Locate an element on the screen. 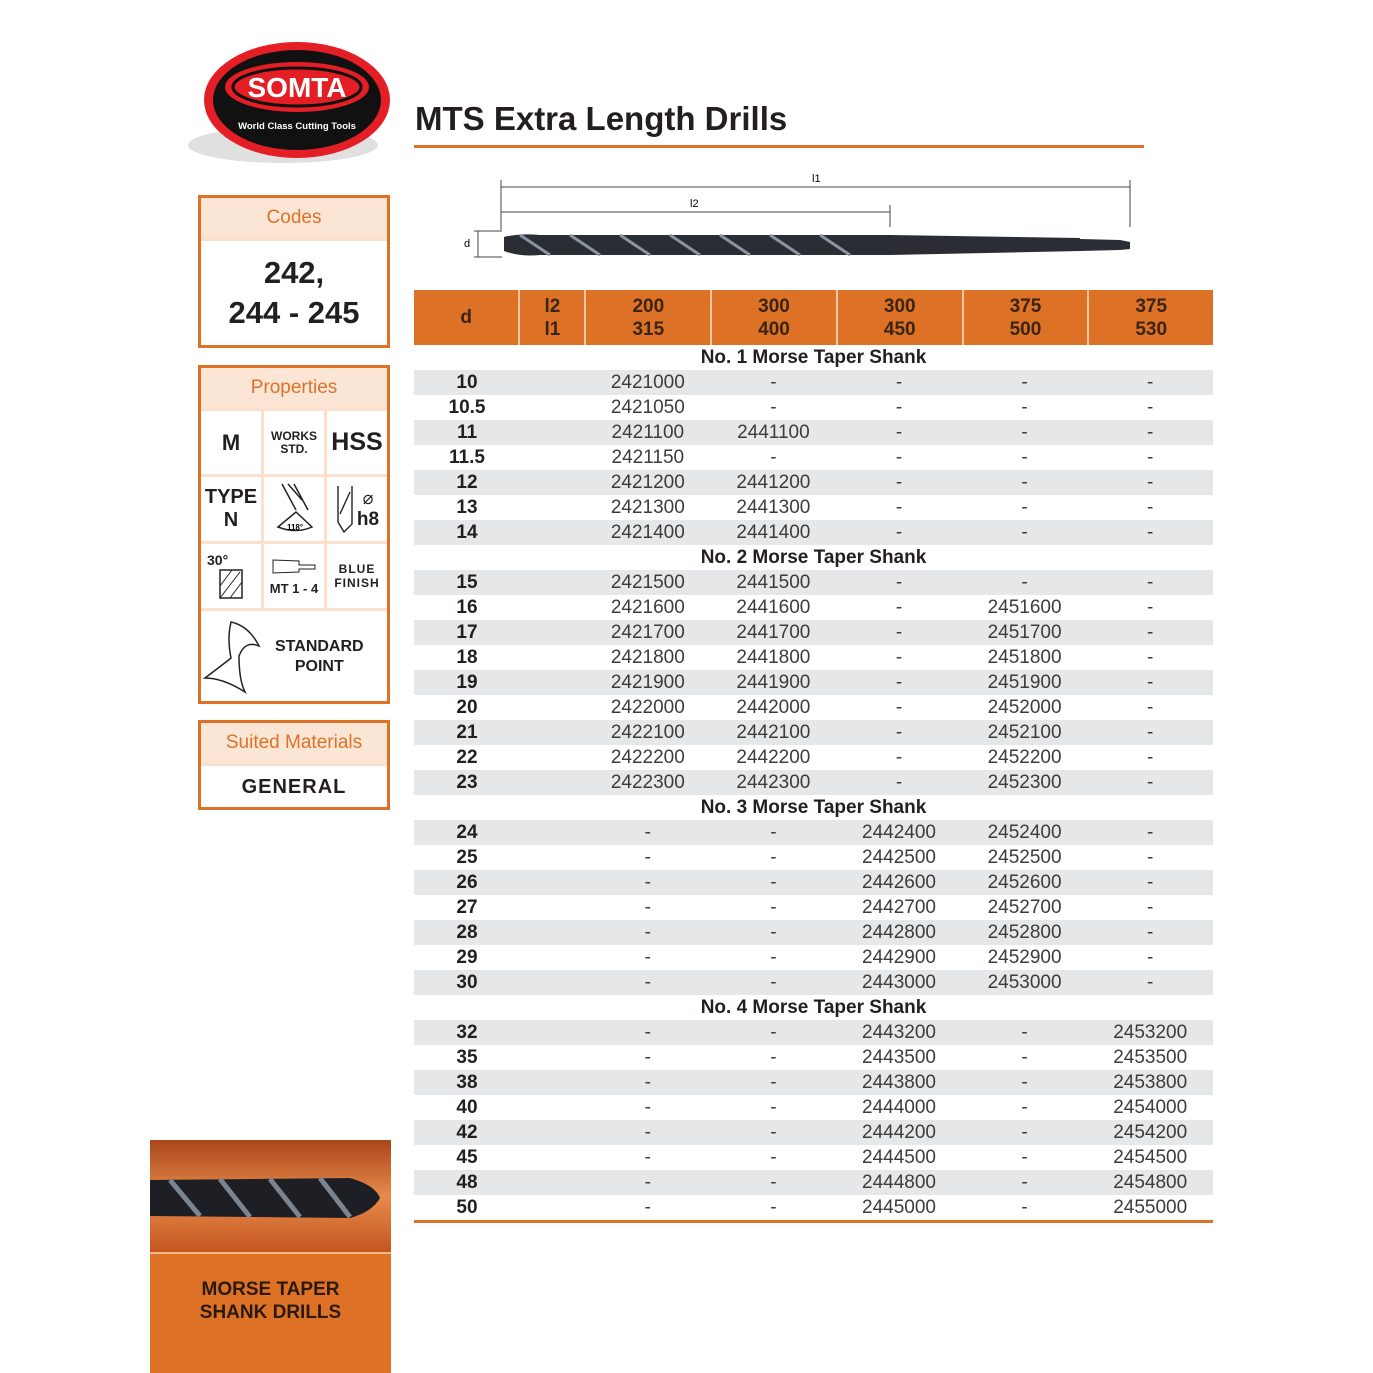  table-row: 16 2421600 2441600 - 2451600 - is located at coordinates (813, 607).